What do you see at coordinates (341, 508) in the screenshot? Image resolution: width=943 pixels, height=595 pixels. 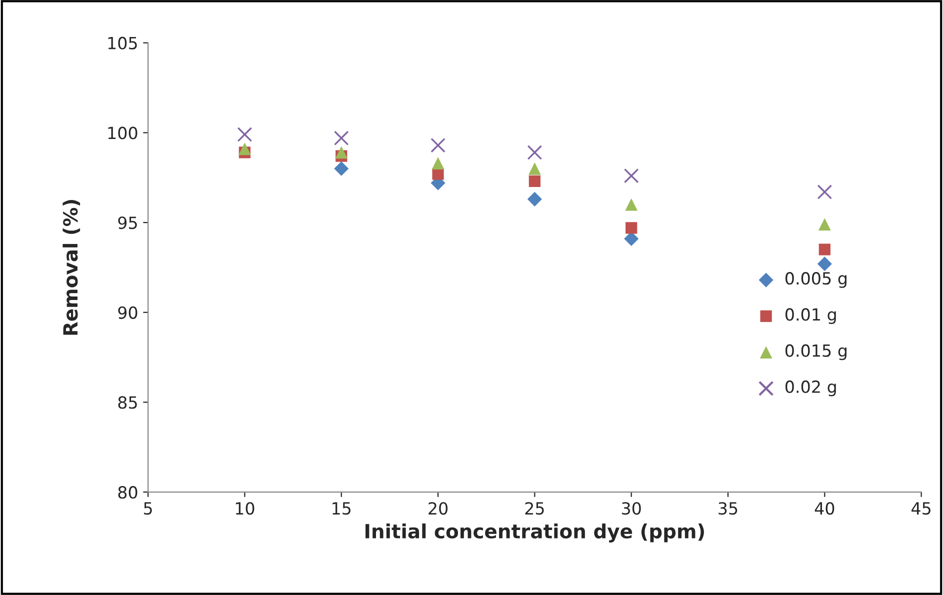 I see `x-tick-label: 15` at bounding box center [341, 508].